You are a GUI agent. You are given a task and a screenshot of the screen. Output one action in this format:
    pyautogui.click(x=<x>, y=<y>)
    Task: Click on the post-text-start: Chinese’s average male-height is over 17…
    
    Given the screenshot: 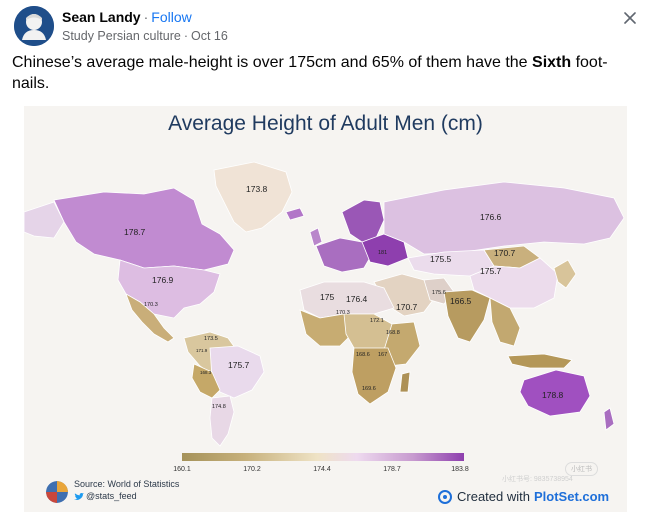 What is the action you would take?
    pyautogui.click(x=272, y=62)
    